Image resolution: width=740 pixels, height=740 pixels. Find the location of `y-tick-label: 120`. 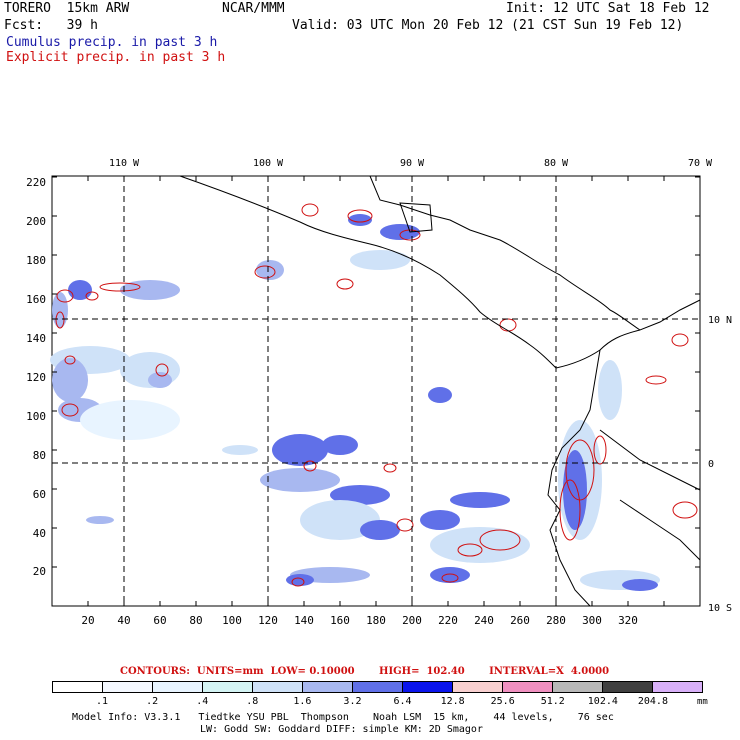

y-tick-label: 120 is located at coordinates (36, 377).